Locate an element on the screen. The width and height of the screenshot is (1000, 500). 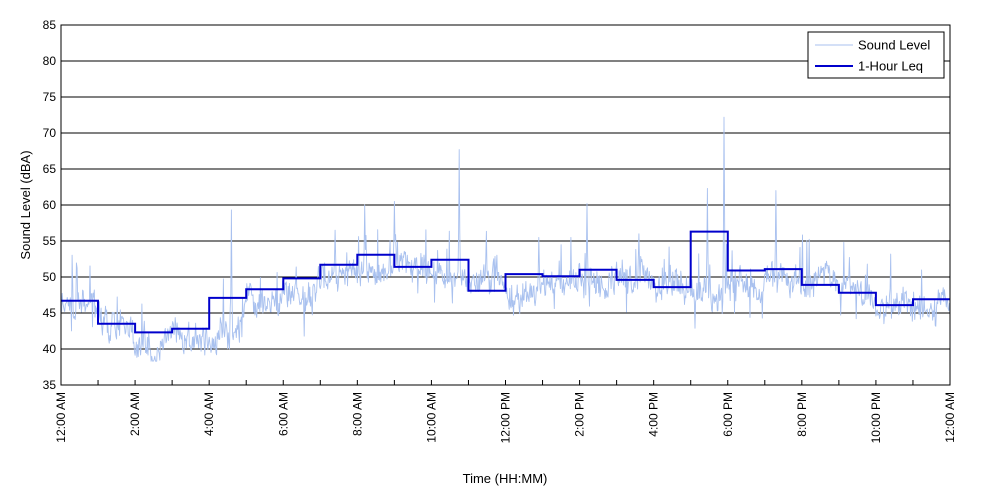
legend: Sound Level 1-Hour Leq is located at coordinates (876, 55).